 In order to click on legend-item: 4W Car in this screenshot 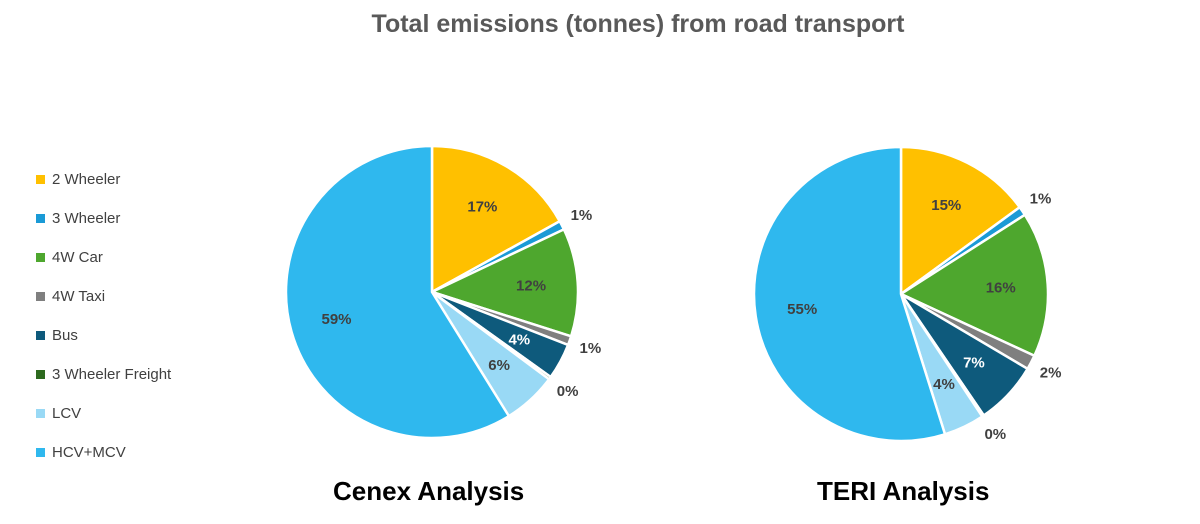, I will do `click(103, 257)`.